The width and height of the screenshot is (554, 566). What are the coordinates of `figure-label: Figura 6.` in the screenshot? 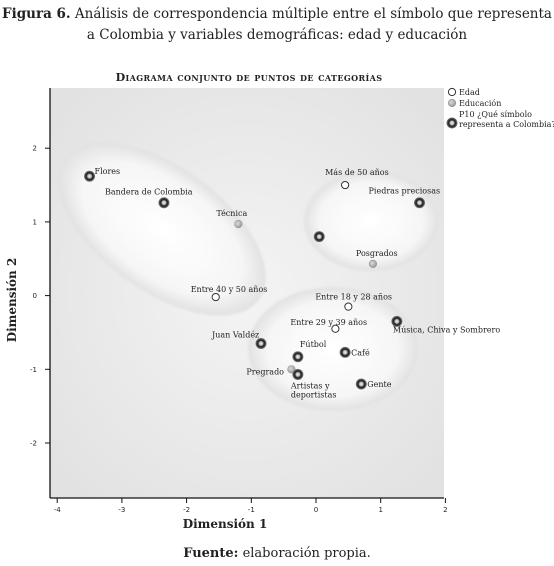 It's located at (36, 14).